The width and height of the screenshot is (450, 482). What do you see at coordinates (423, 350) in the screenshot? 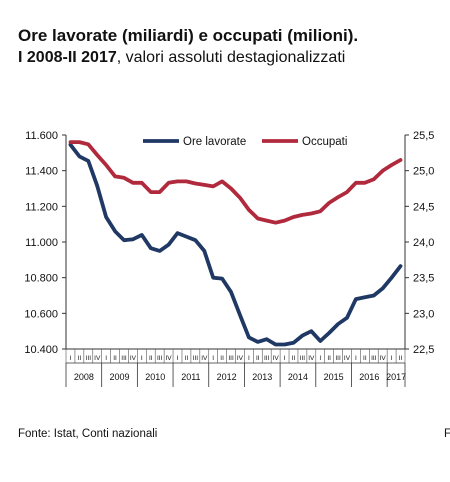
I see `right-tick-label: 22,5` at bounding box center [423, 350].